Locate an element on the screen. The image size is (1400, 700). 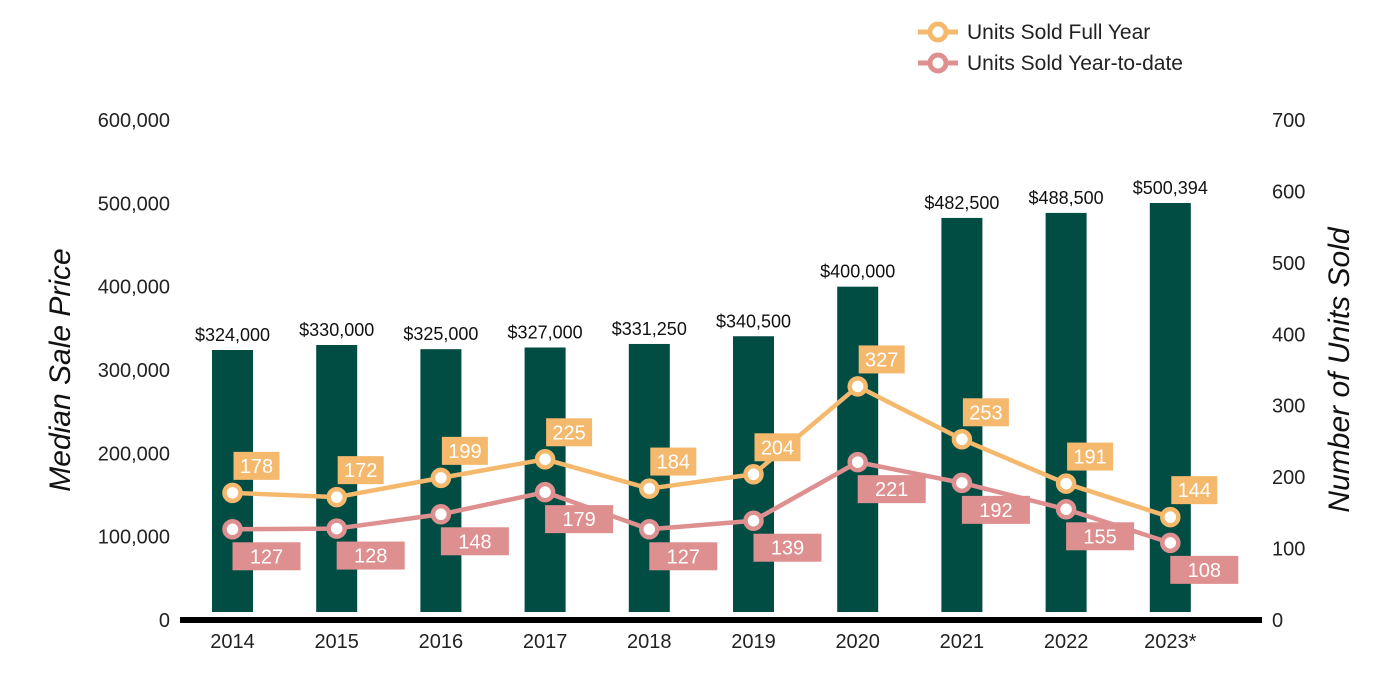
x-tick-label: 2023* is located at coordinates (1170, 642).